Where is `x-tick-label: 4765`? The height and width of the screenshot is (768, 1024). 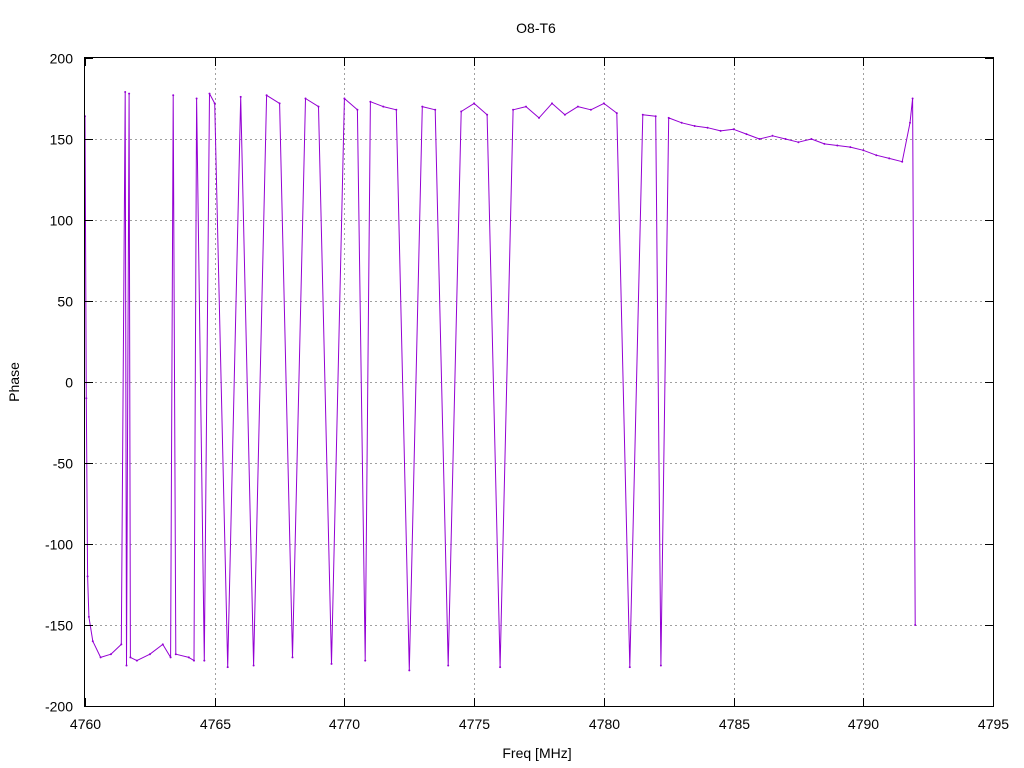
x-tick-label: 4765 is located at coordinates (215, 724).